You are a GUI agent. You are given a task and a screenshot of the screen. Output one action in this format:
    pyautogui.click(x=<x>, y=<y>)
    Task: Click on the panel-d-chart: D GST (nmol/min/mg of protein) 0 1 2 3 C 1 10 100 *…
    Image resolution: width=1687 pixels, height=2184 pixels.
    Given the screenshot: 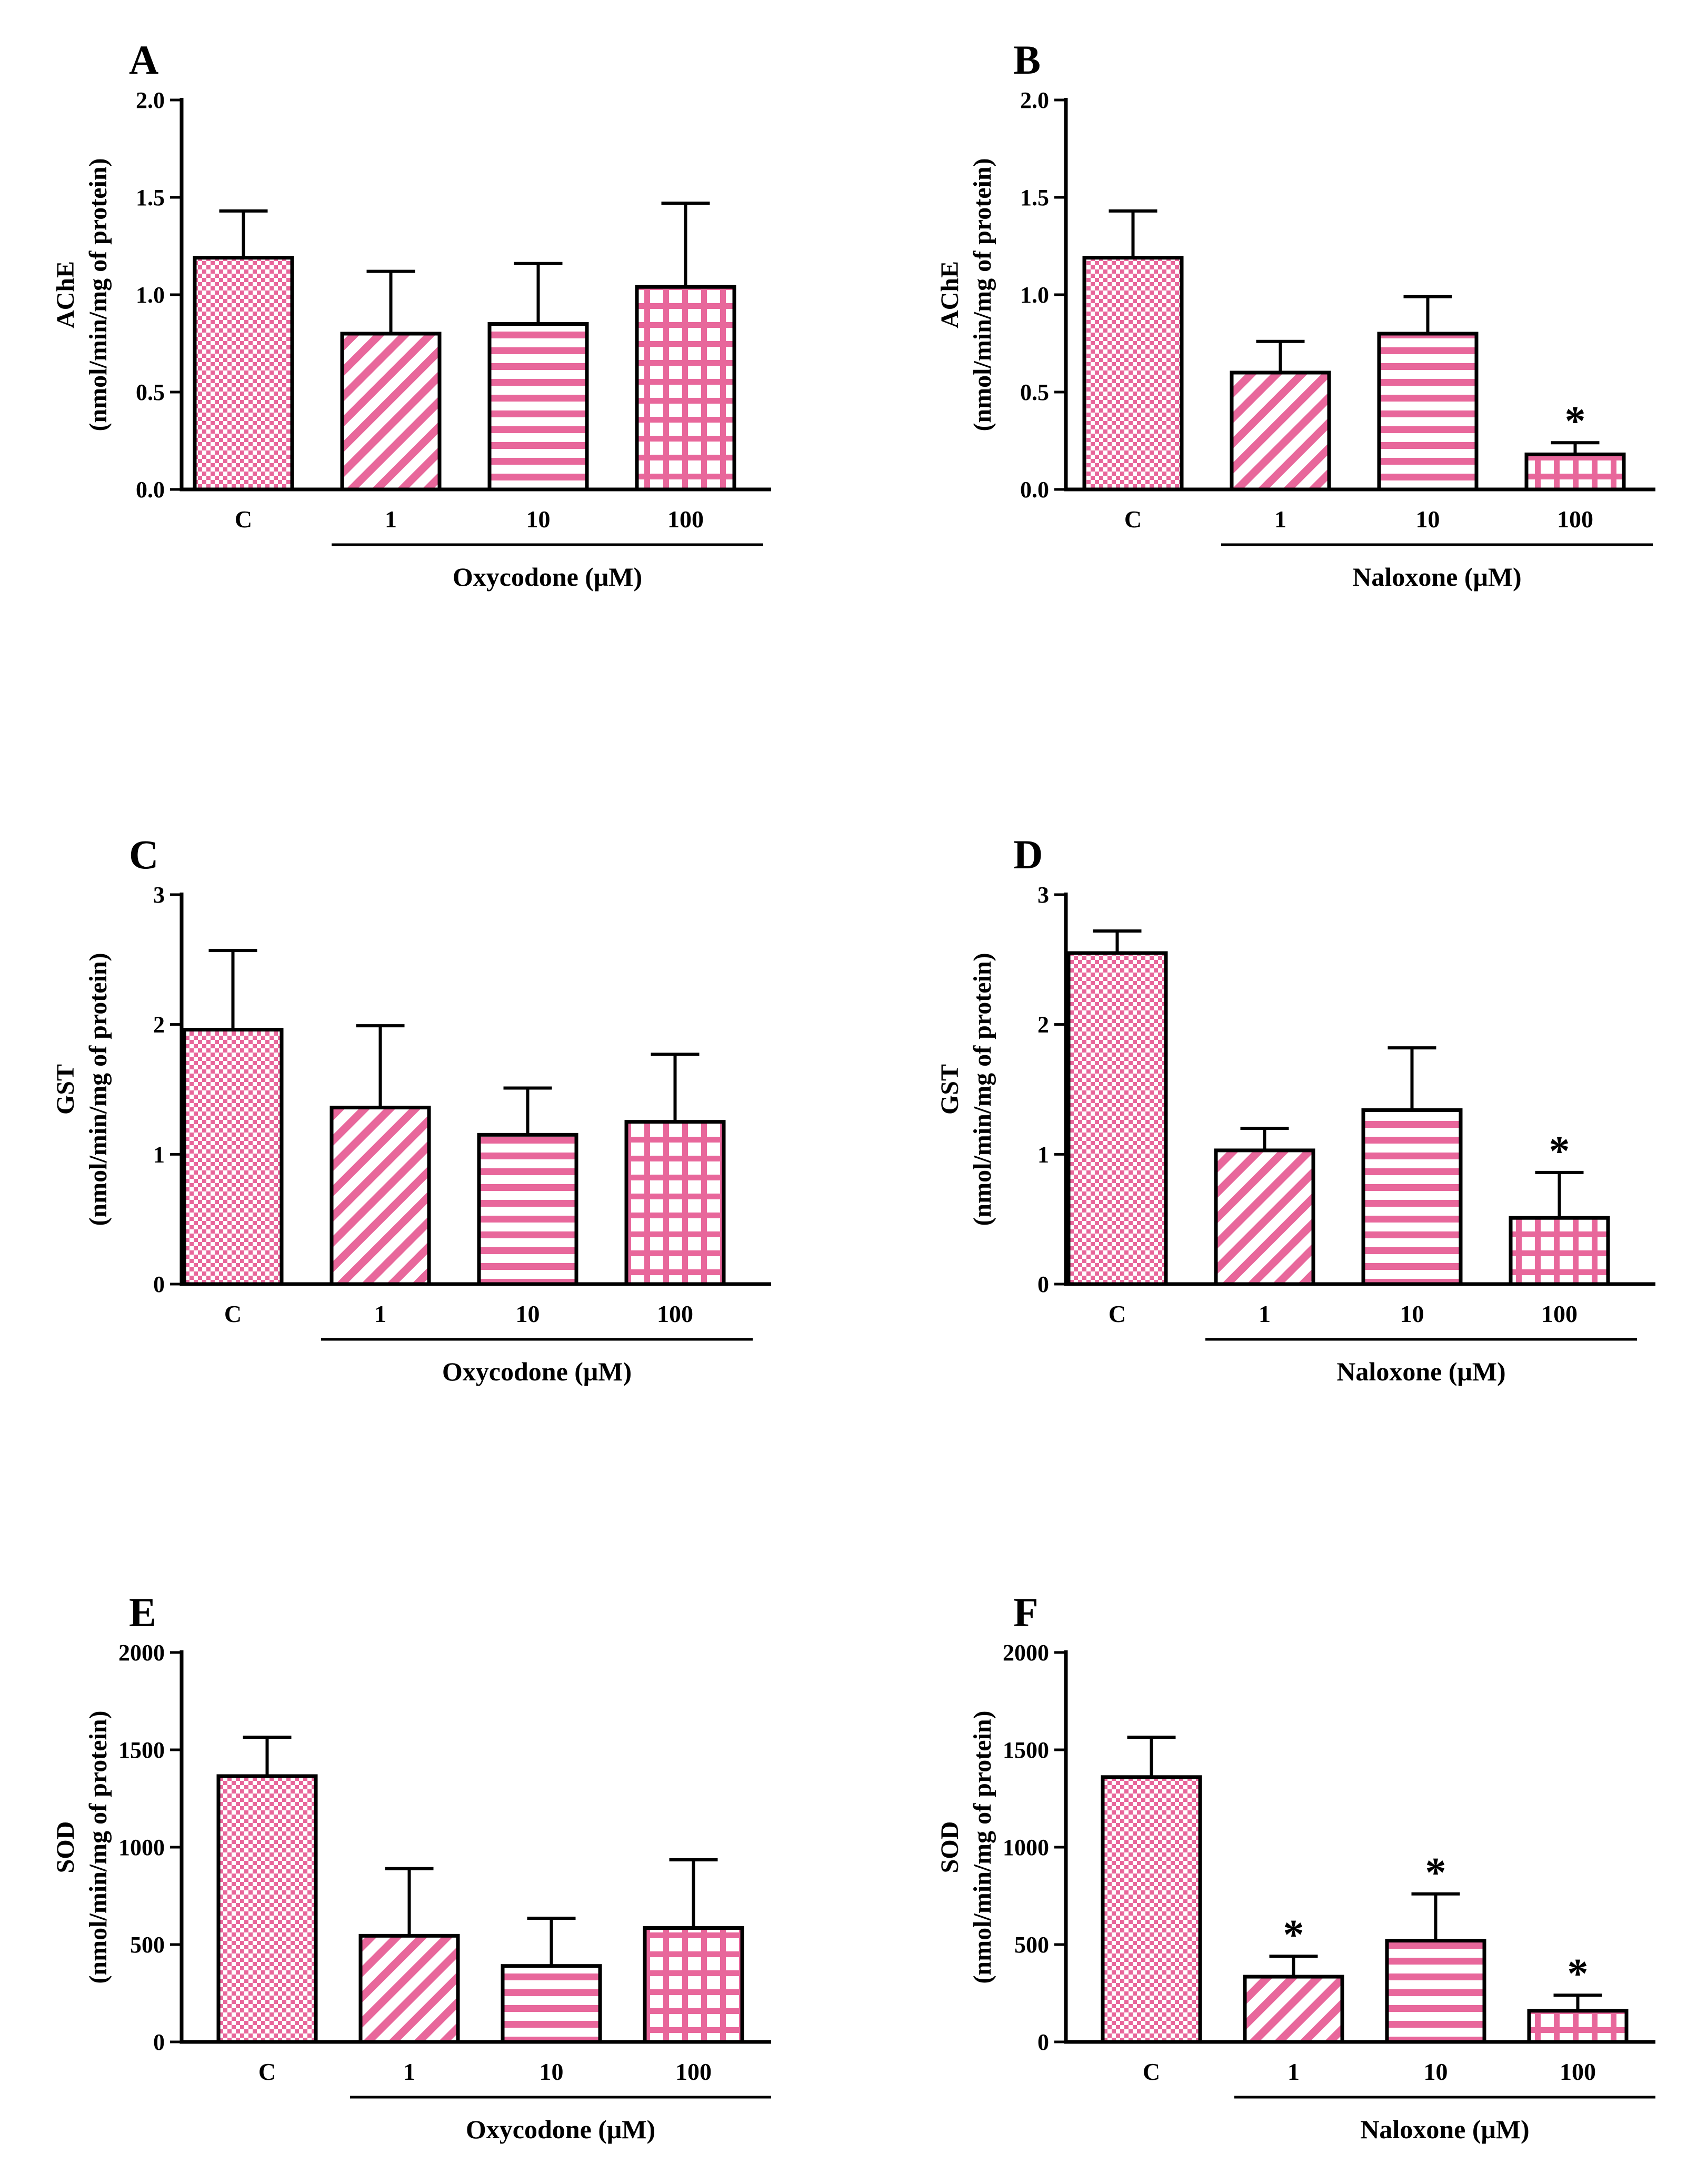 What is the action you would take?
    pyautogui.click(x=1295, y=1108)
    